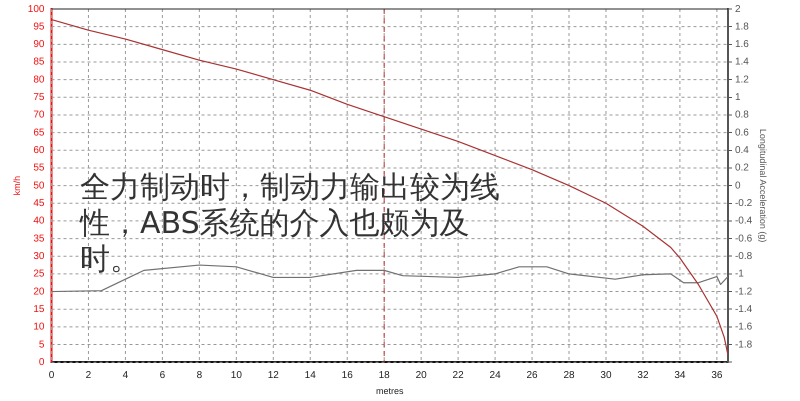  Describe the element at coordinates (51, 375) in the screenshot. I see `x-tick-label: 0` at that location.